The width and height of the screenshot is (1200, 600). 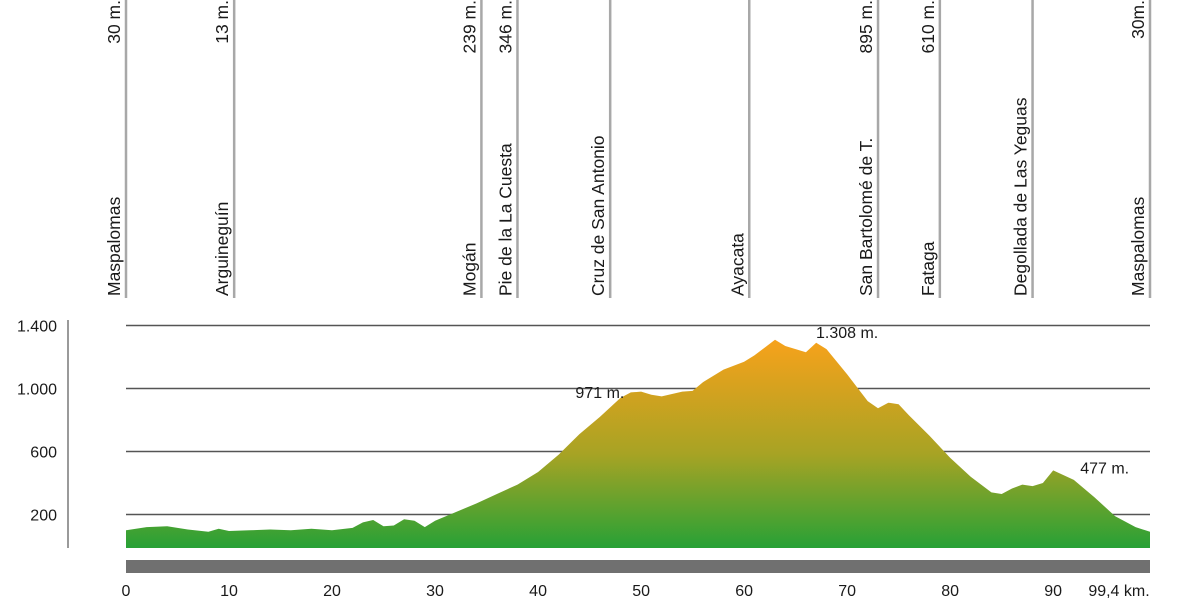 What do you see at coordinates (847, 333) in the screenshot?
I see `elevation-annotation: 1.308 m.` at bounding box center [847, 333].